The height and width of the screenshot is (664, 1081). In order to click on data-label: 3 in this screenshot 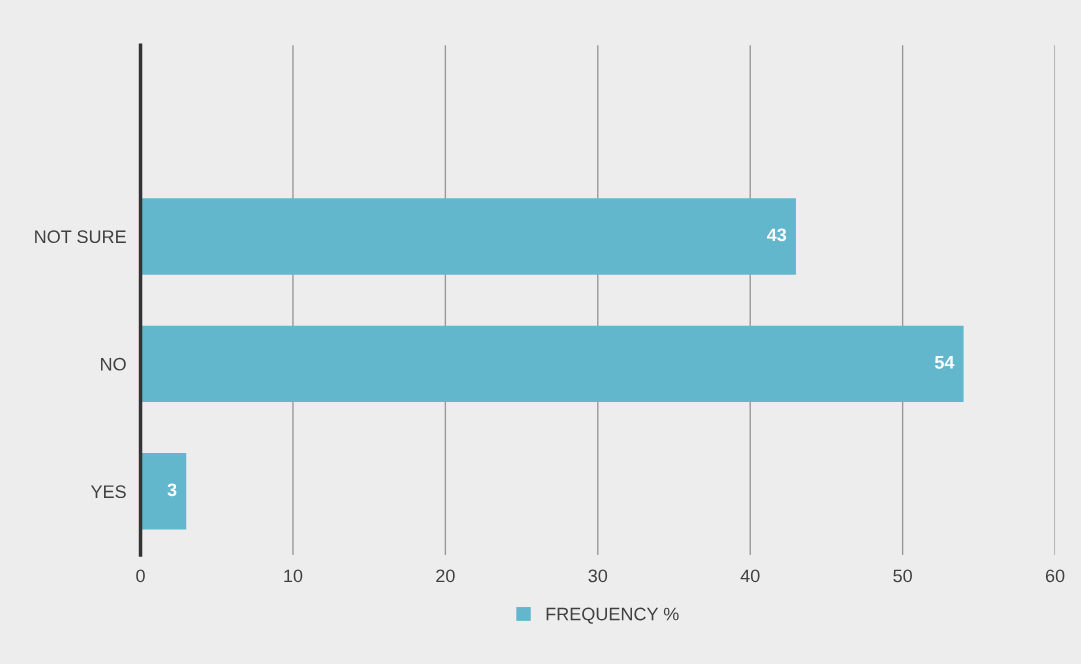, I will do `click(172, 490)`.